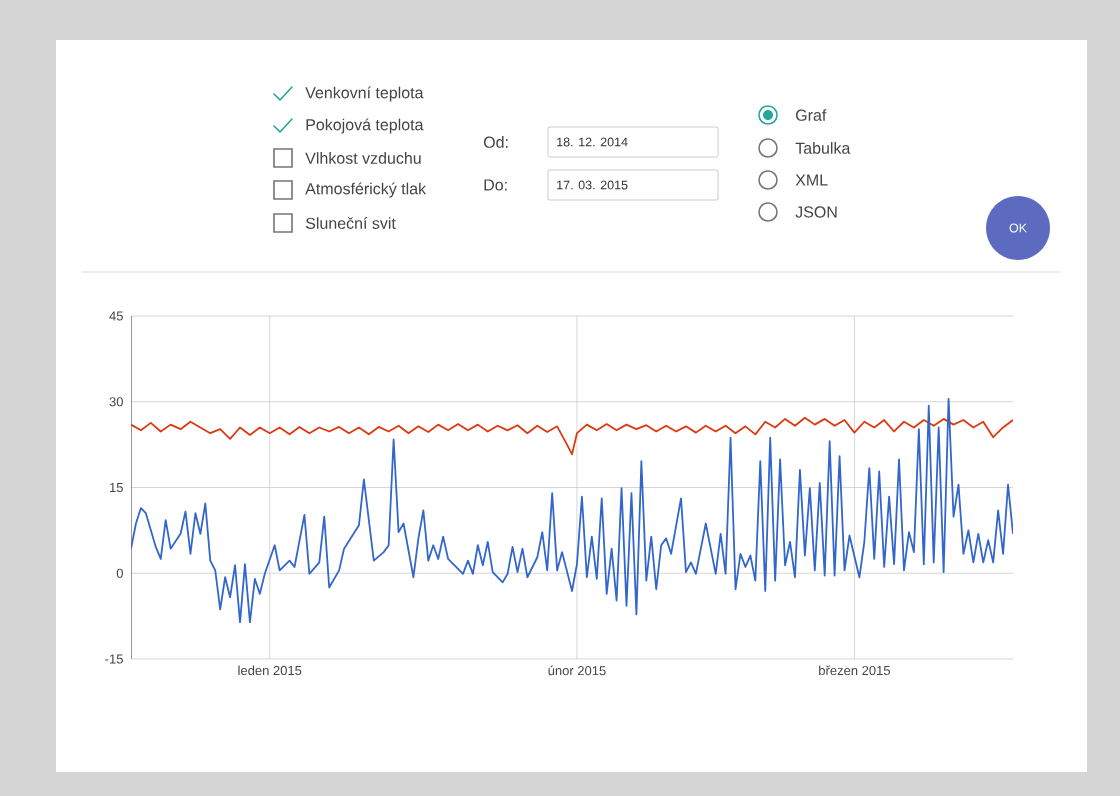 Image resolution: width=1120 pixels, height=796 pixels. I want to click on y-tick-label: 15, so click(116, 487).